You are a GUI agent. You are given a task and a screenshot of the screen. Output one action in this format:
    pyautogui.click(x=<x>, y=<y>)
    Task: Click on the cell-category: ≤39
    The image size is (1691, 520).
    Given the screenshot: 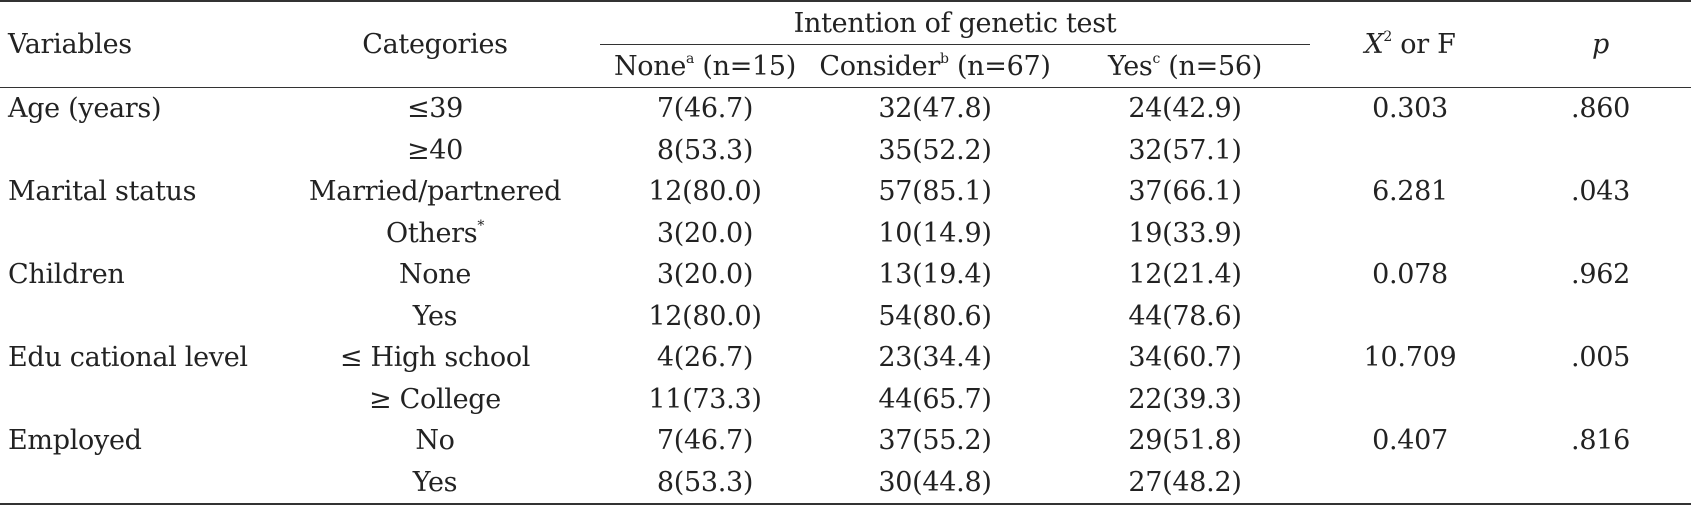 What is the action you would take?
    pyautogui.click(x=435, y=109)
    